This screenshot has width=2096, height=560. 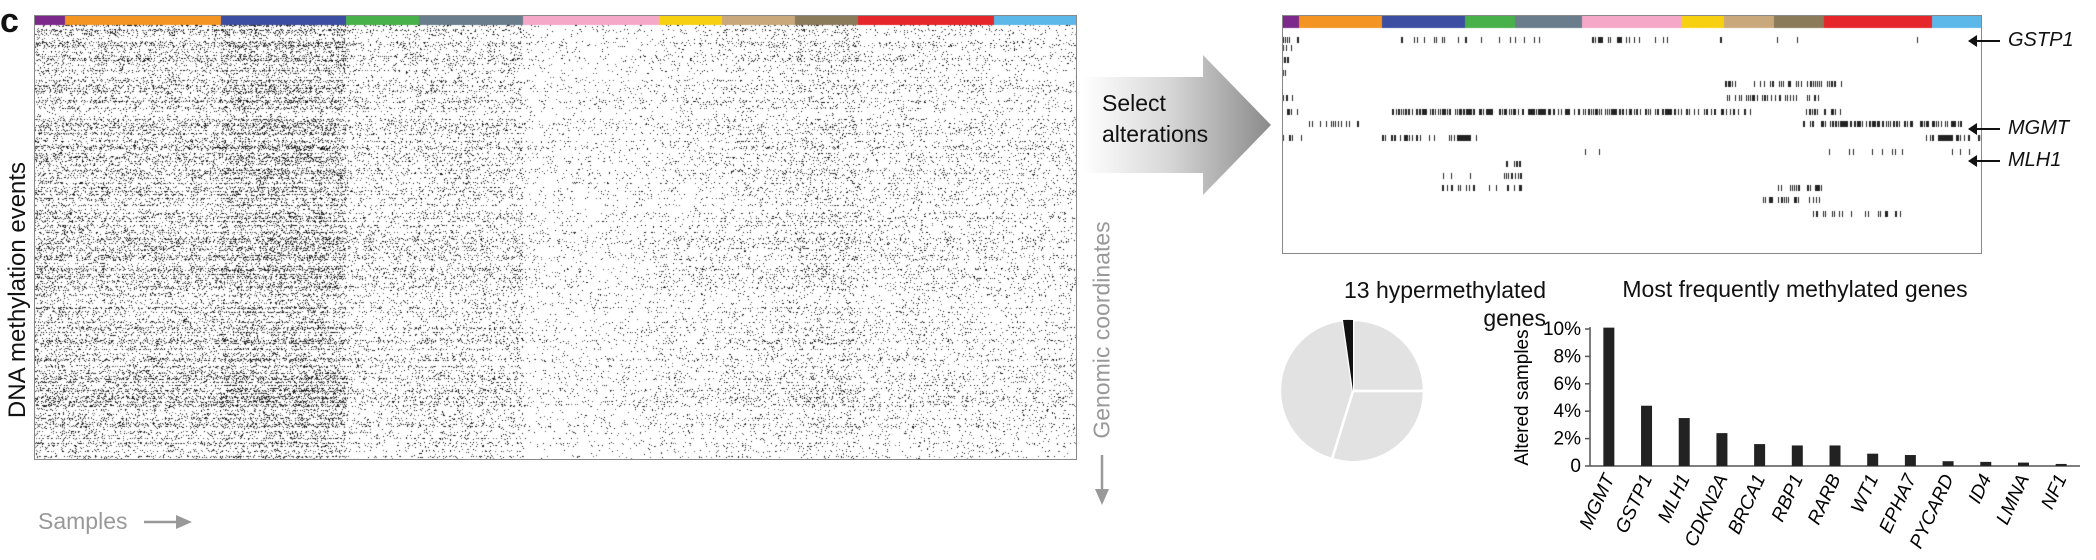 What do you see at coordinates (1760, 455) in the screenshot?
I see `bar-brca1` at bounding box center [1760, 455].